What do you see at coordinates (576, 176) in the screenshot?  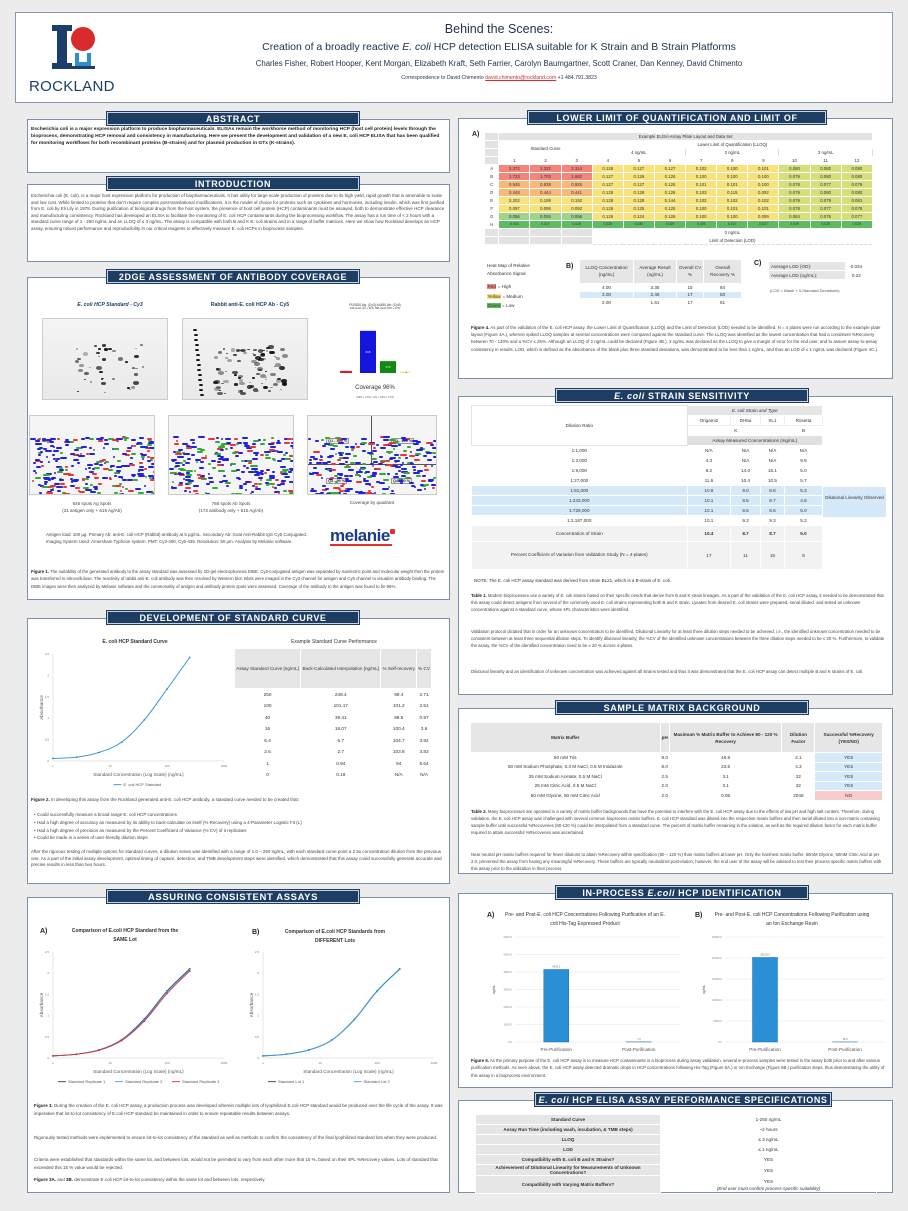 I see `plate-well: 1.682` at bounding box center [576, 176].